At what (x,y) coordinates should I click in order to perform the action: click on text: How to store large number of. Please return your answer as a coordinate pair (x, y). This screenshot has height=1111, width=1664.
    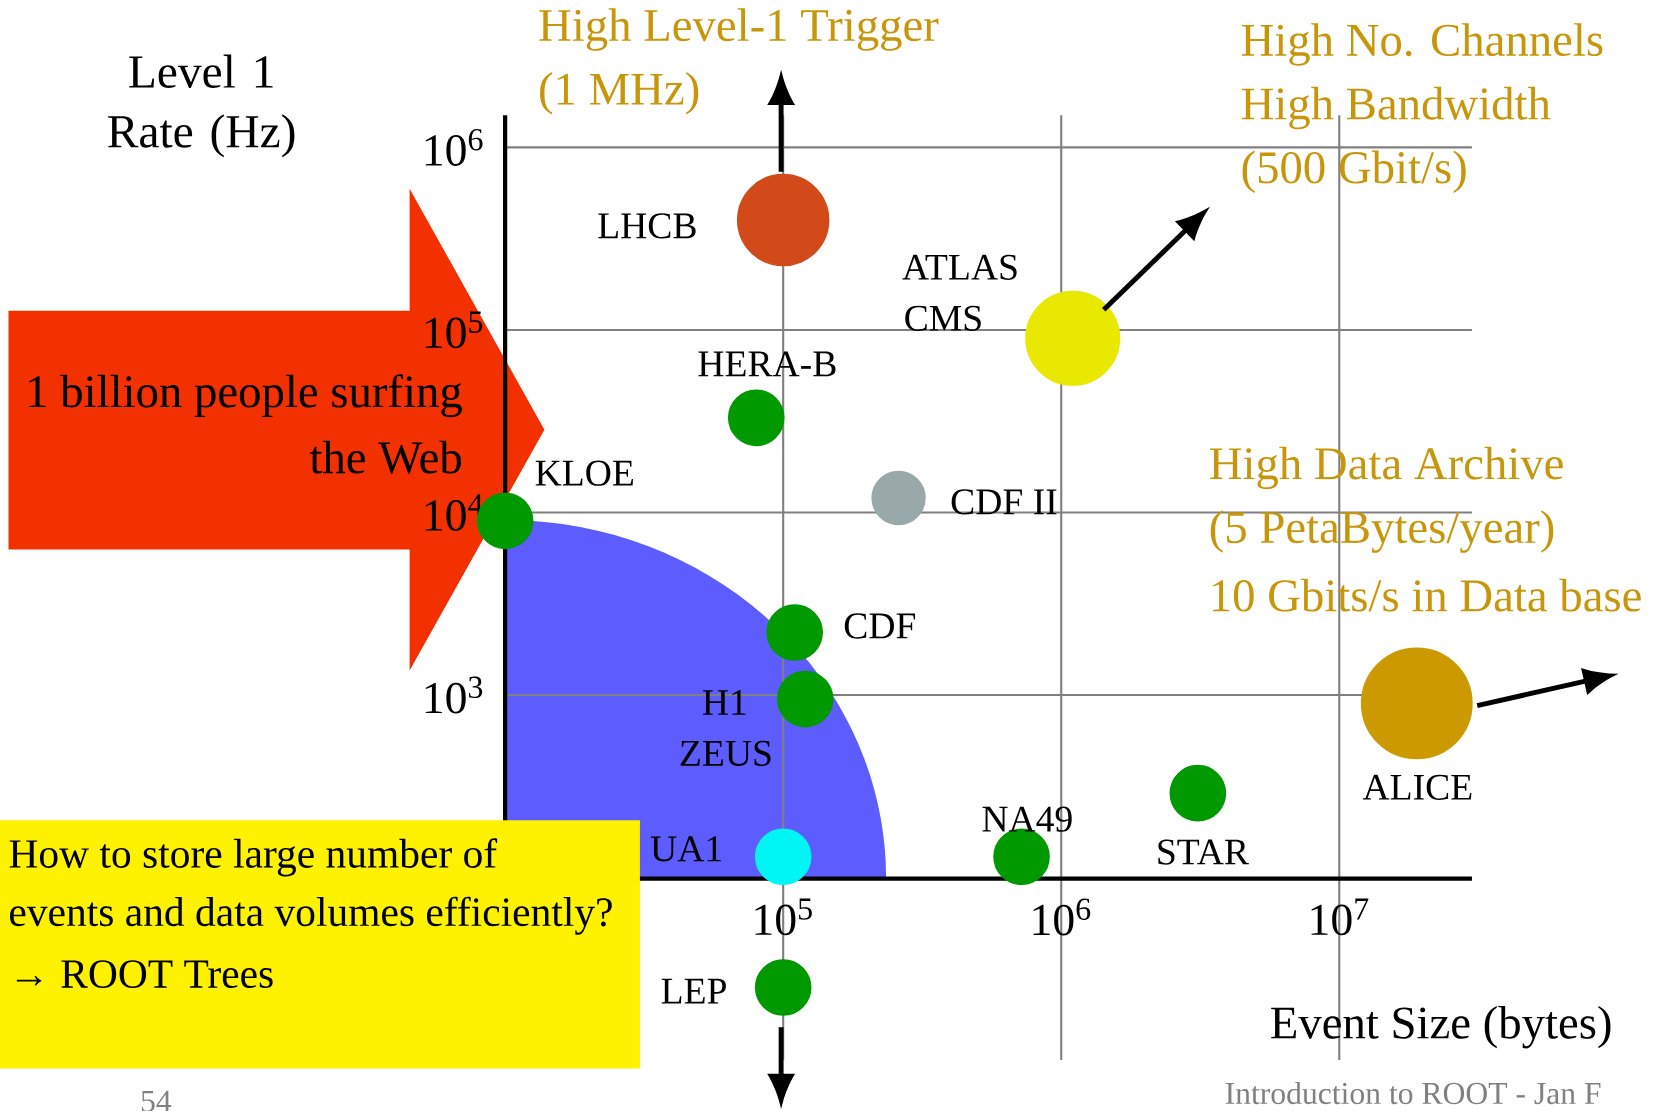
    Looking at the image, I should click on (253, 857).